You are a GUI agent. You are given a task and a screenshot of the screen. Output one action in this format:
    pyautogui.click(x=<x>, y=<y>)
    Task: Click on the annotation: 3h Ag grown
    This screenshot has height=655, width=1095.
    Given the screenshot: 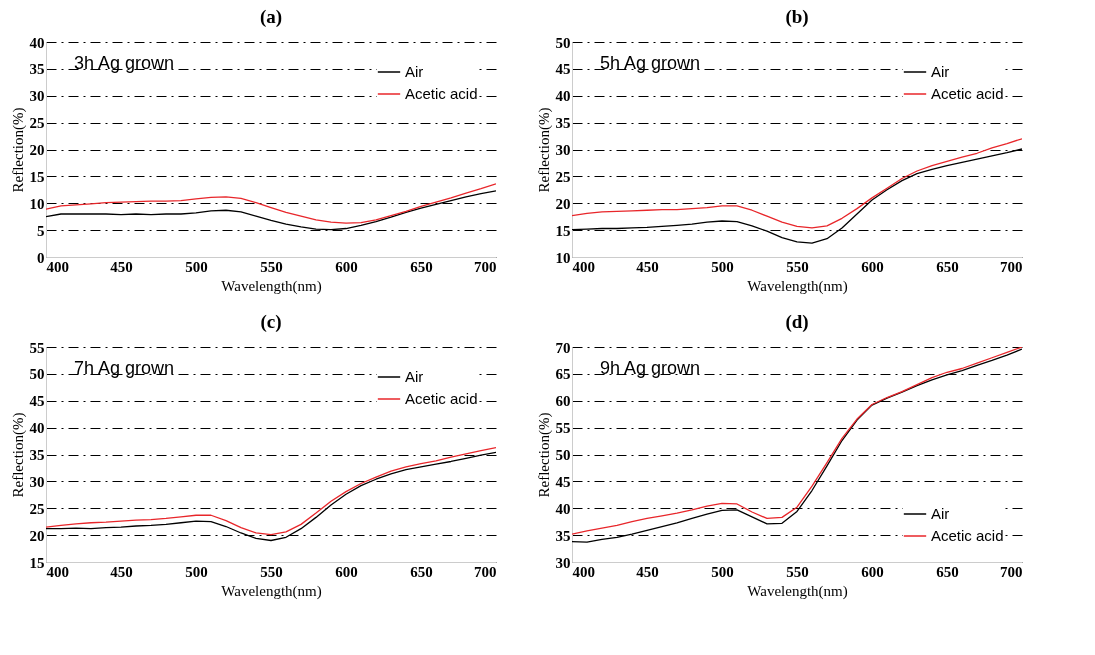 What is the action you would take?
    pyautogui.click(x=124, y=63)
    